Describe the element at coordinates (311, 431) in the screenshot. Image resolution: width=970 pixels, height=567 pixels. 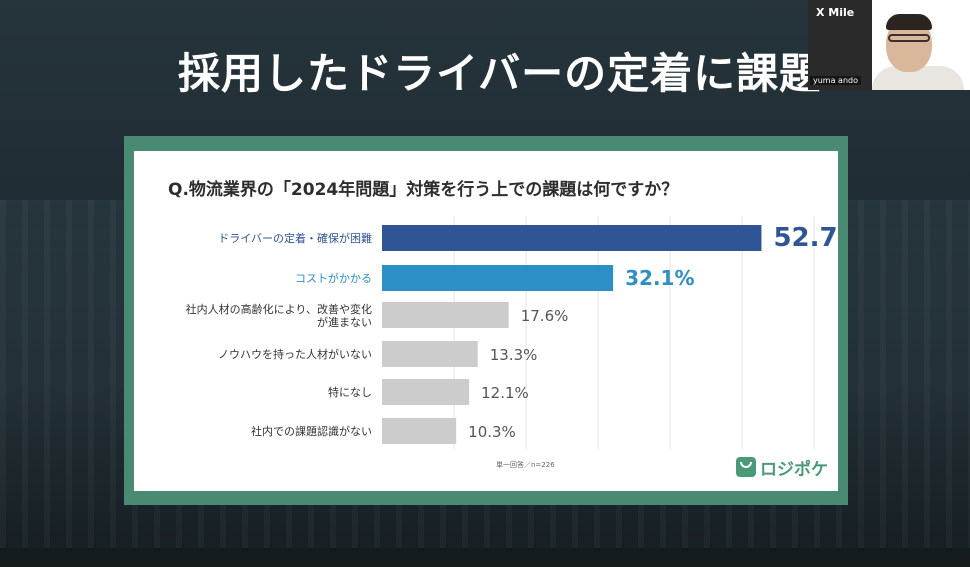
I see `category-label: 社内での課題認識がない` at that location.